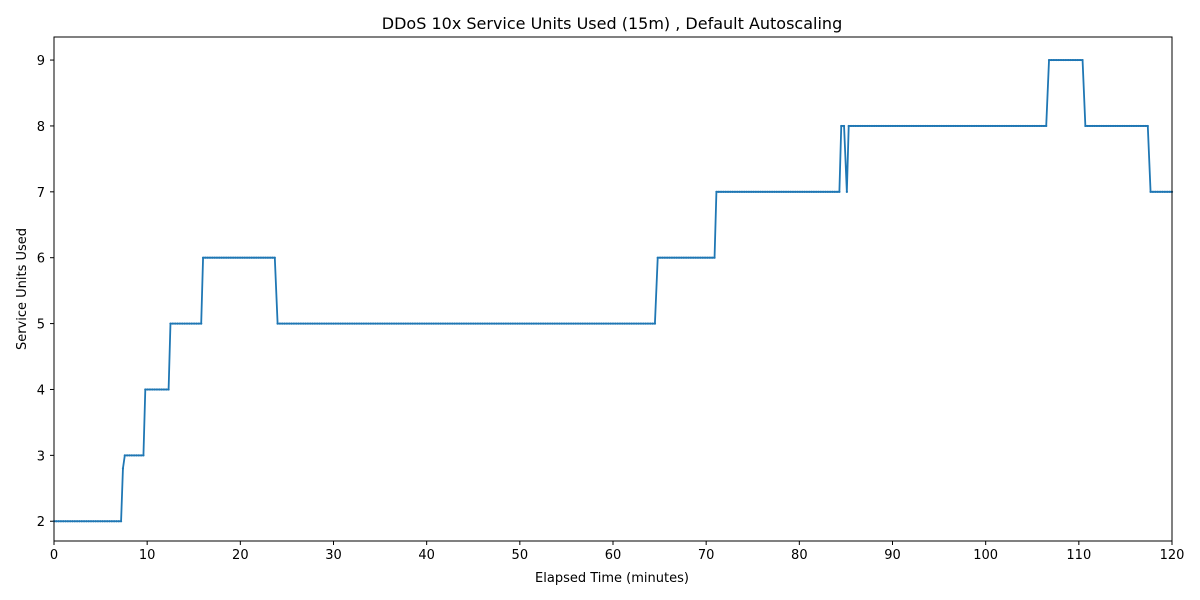  Describe the element at coordinates (799, 555) in the screenshot. I see `x-tick-label: 80` at that location.